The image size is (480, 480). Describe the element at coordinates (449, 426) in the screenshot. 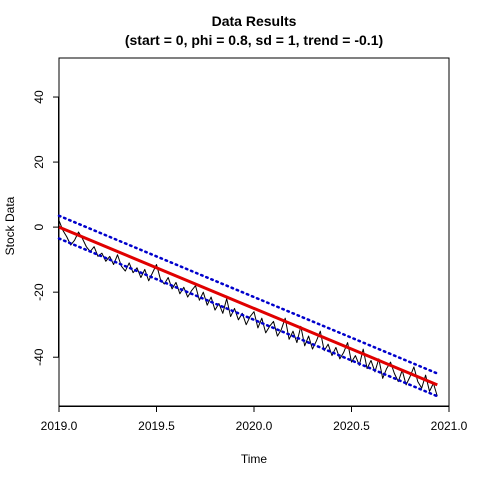

I see `x-tick-label: 2021.0` at that location.